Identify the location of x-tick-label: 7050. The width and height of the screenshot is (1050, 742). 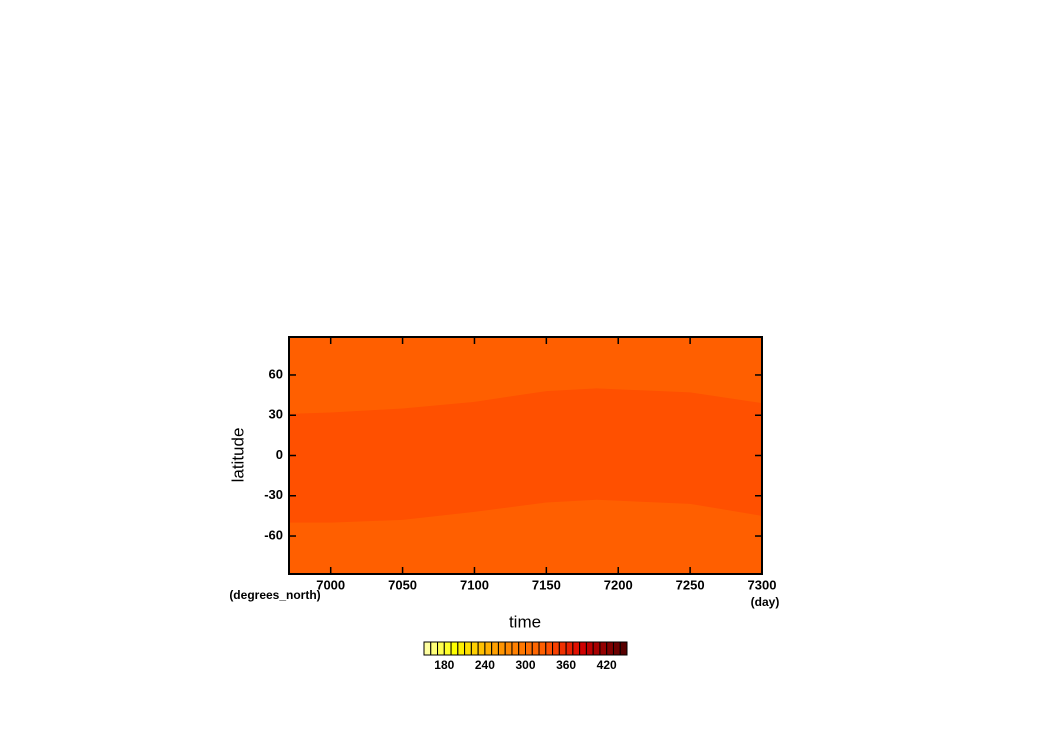
(402, 584).